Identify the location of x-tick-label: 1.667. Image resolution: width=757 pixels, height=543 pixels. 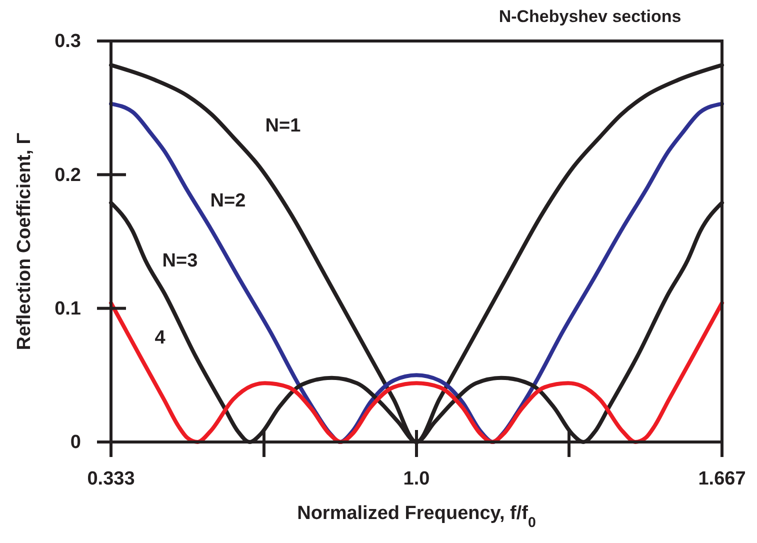
(722, 479).